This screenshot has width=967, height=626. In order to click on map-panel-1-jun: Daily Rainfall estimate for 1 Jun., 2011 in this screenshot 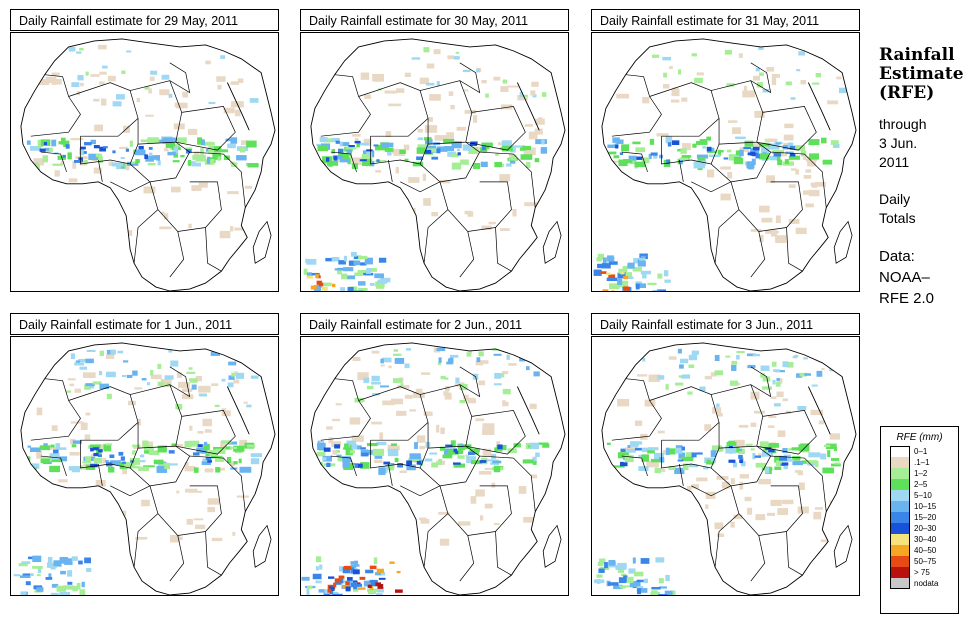, I will do `click(146, 455)`.